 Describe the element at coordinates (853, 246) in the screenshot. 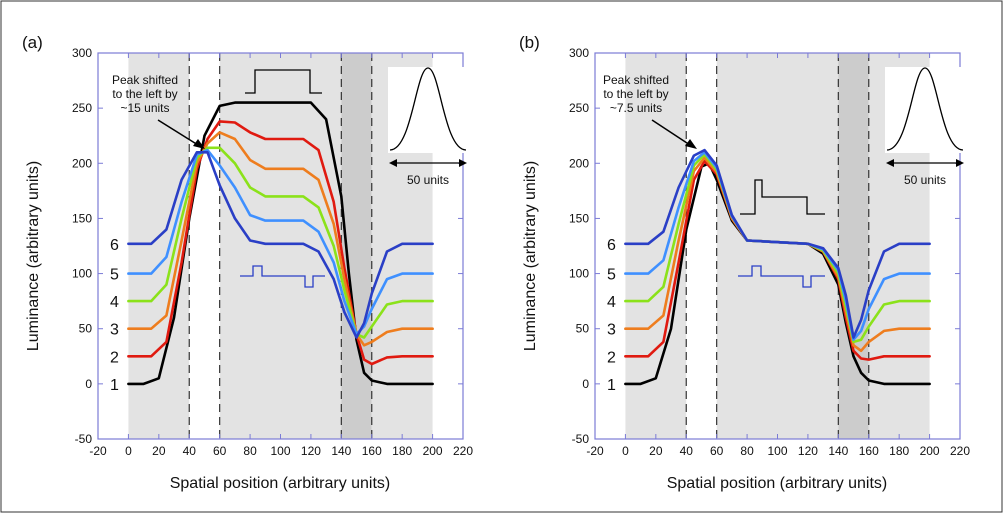

I see `shaded-region` at that location.